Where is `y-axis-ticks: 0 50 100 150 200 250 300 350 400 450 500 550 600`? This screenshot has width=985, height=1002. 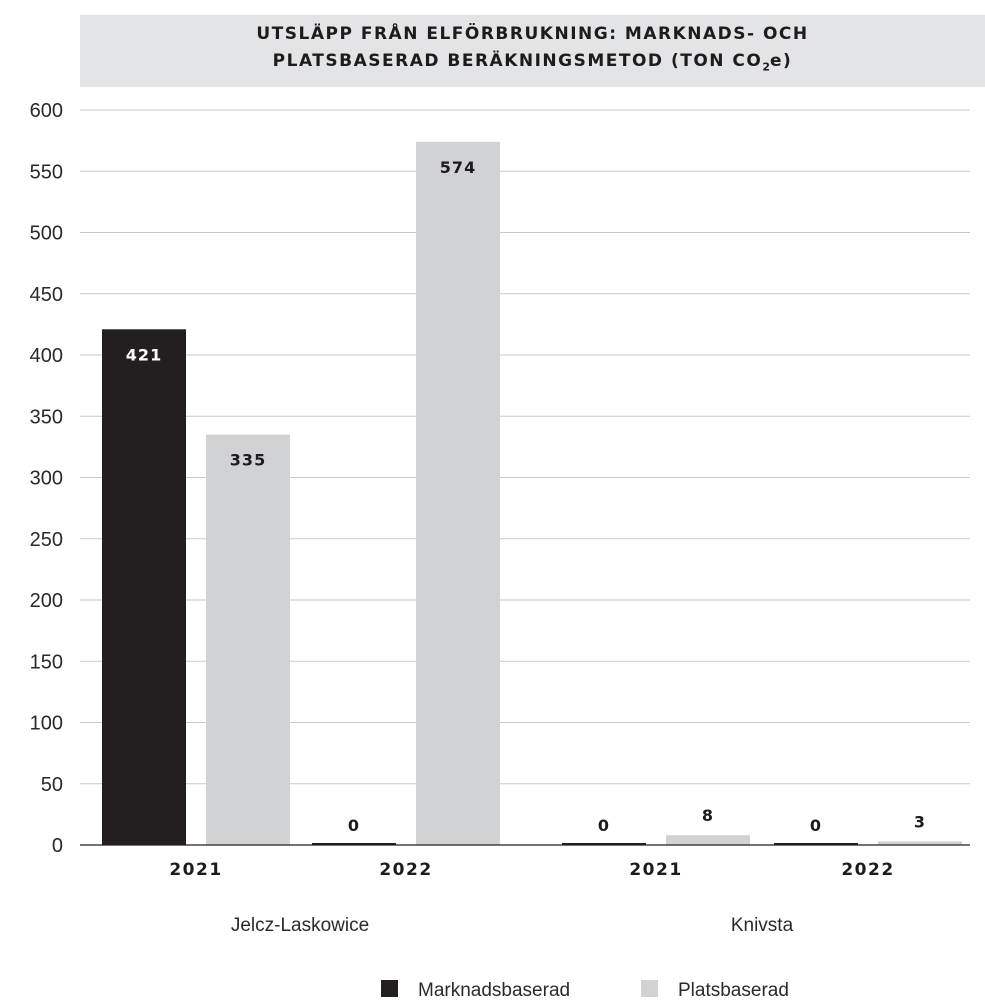
y-axis-ticks: 0 50 100 150 200 250 300 350 400 450 500 550 600 is located at coordinates (46, 478).